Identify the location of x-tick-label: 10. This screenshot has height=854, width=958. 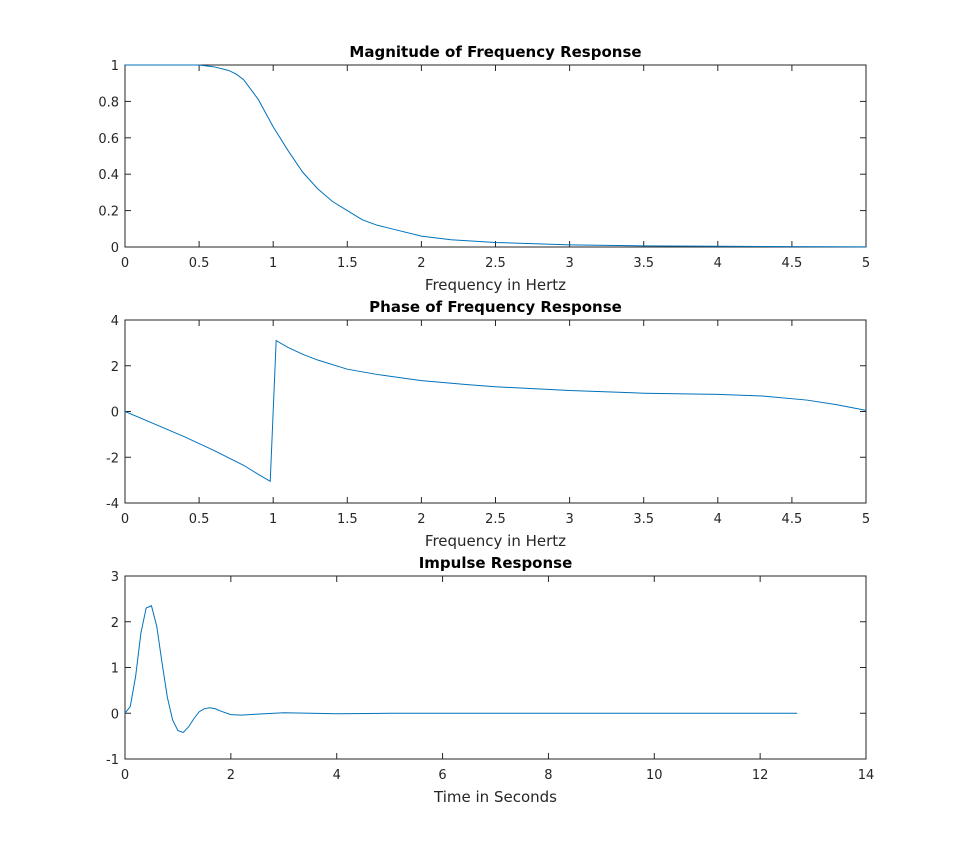
(654, 775).